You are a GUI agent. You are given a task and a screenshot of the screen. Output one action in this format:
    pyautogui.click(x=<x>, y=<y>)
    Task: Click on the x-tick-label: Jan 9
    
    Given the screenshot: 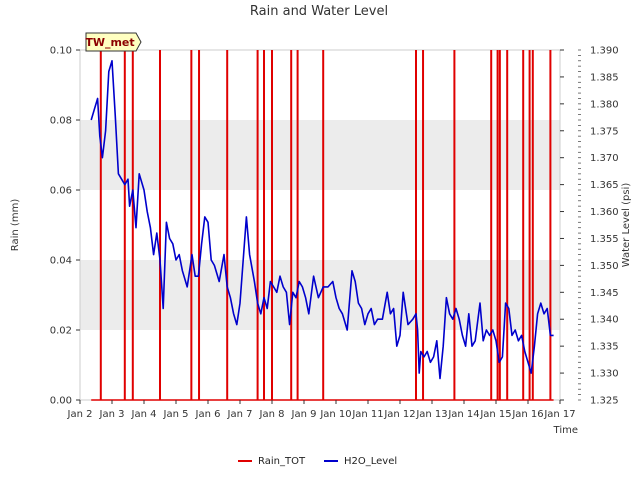 What is the action you would take?
    pyautogui.click(x=304, y=414)
    